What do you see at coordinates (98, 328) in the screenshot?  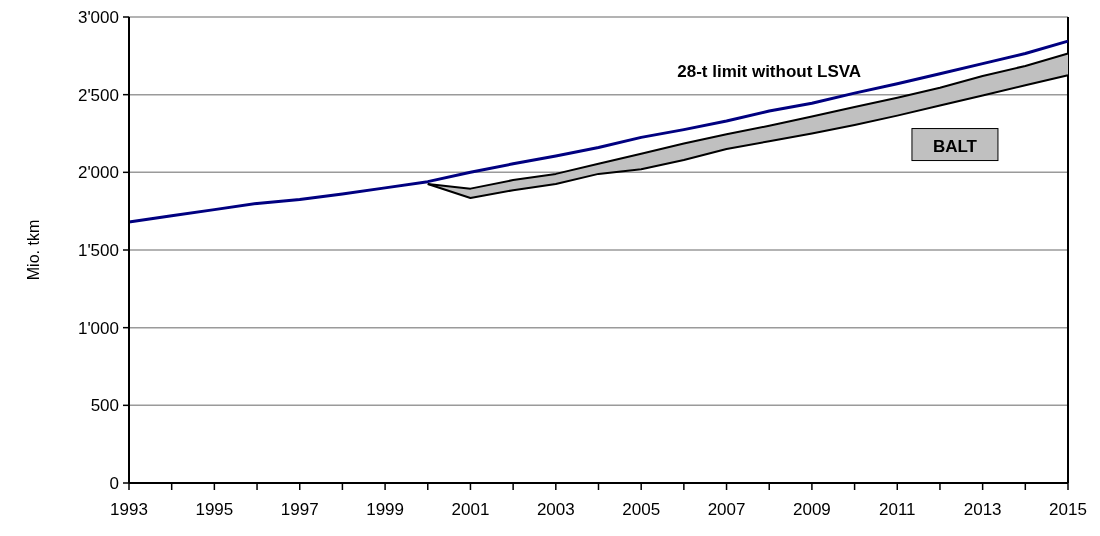 I see `y-tick-label: 1'000` at bounding box center [98, 328].